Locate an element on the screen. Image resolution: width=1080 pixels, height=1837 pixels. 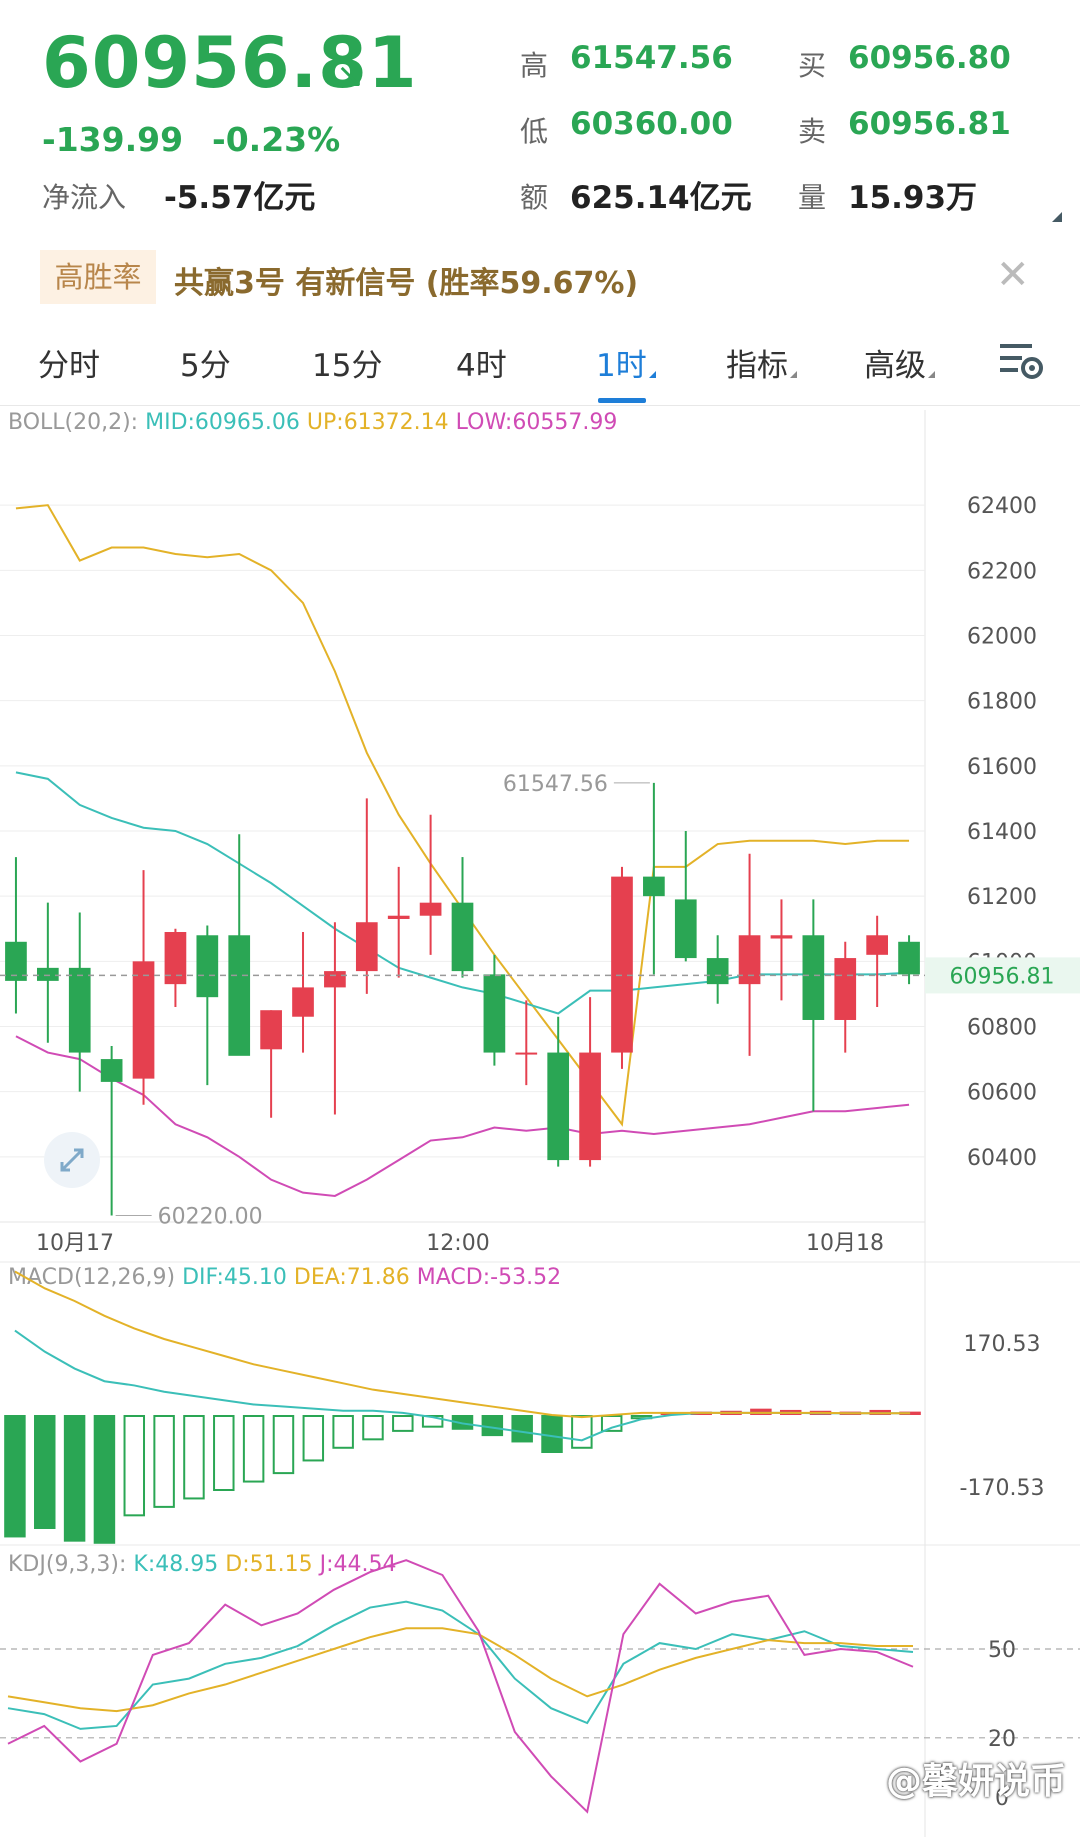
sell-value: 60956.81 is located at coordinates (929, 124).